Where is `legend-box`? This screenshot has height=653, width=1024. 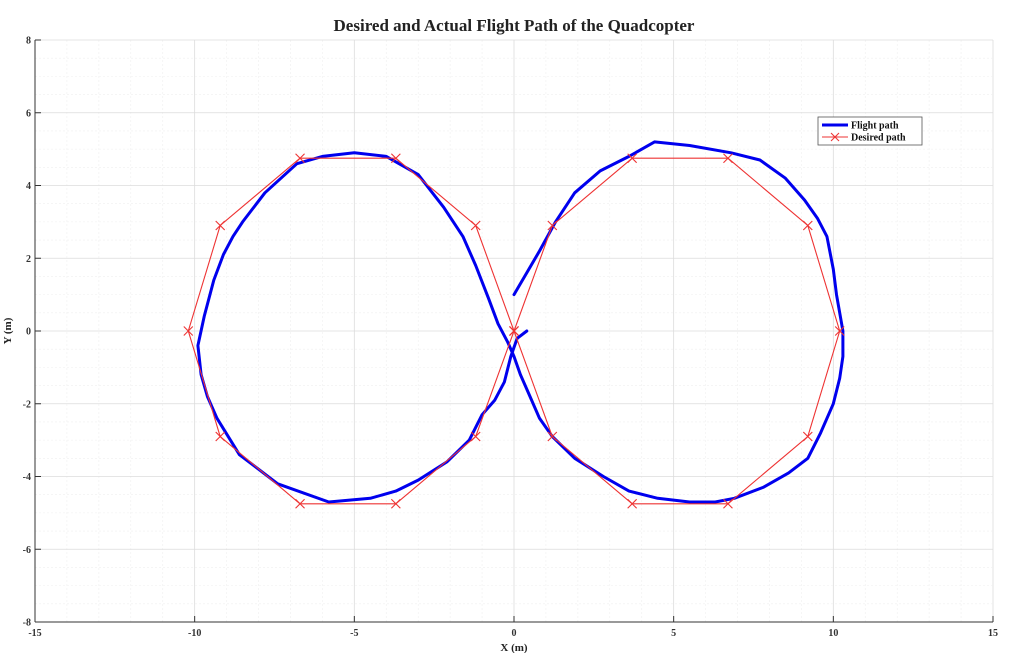 legend-box is located at coordinates (870, 131).